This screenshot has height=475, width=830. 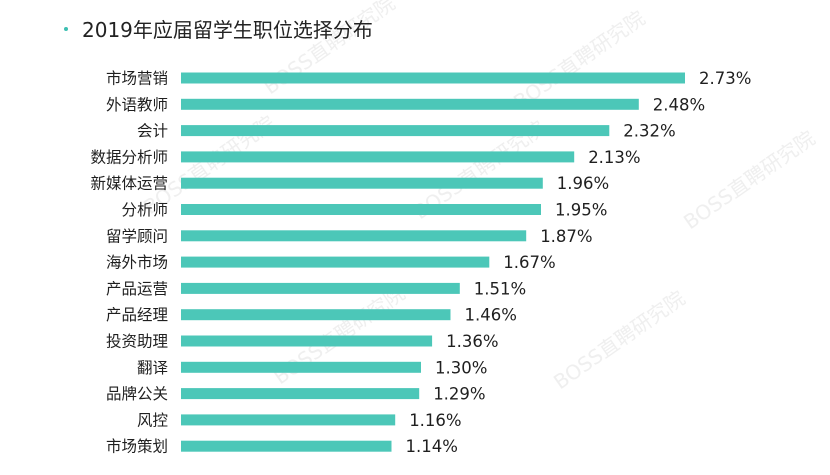 I want to click on value-label: 1.14%, so click(x=432, y=446).